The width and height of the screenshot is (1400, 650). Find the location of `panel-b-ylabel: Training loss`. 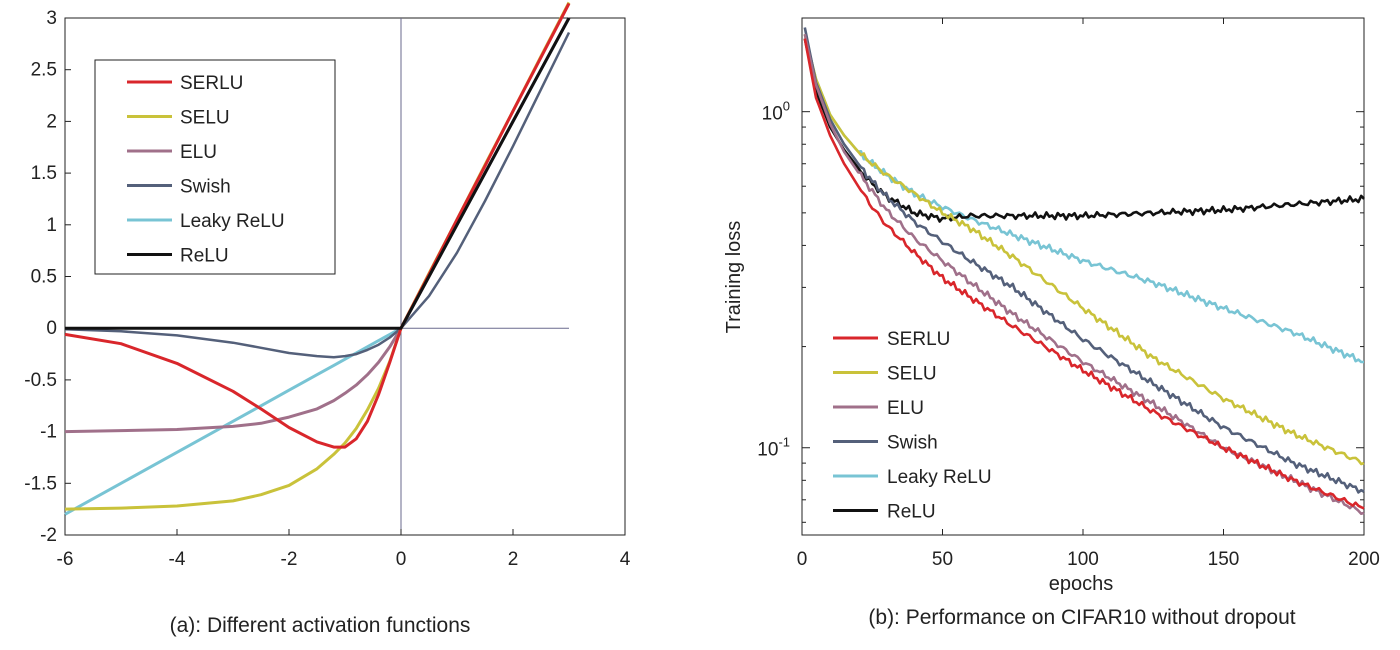

panel-b-ylabel: Training loss is located at coordinates (734, 277).